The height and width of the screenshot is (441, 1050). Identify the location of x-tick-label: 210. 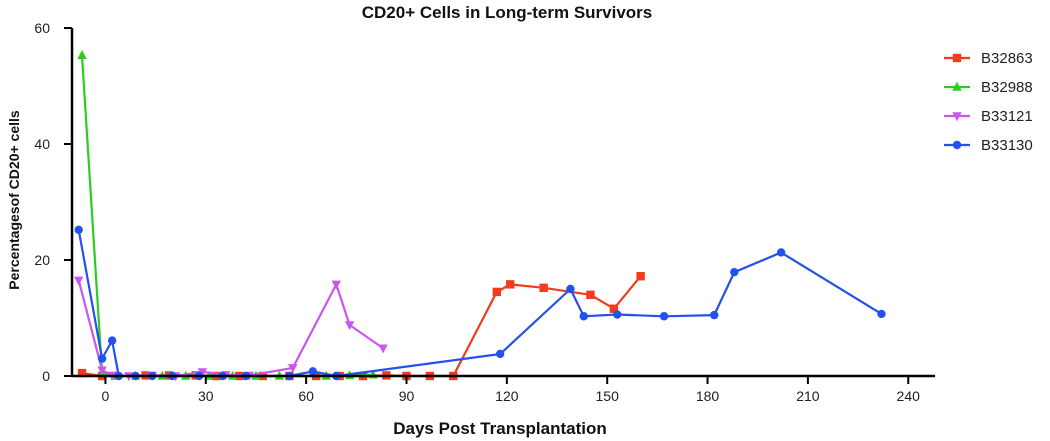
(808, 396).